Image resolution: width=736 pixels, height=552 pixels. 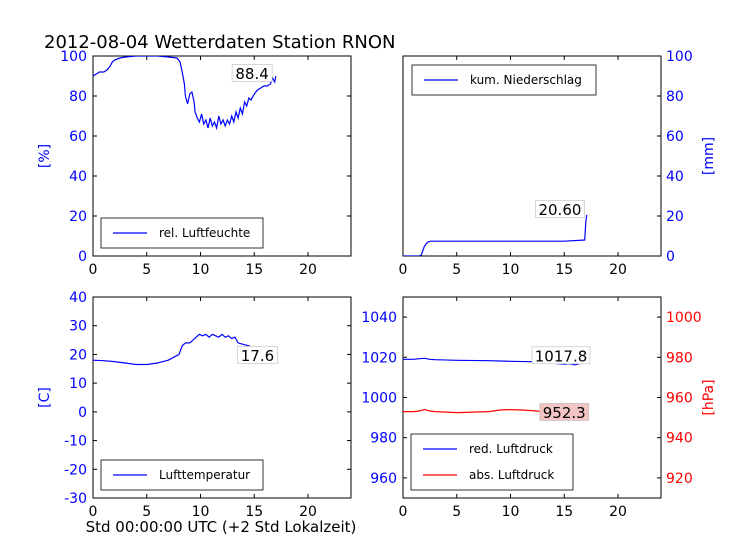 I want to click on series-line-pressure, so click(x=494, y=361).